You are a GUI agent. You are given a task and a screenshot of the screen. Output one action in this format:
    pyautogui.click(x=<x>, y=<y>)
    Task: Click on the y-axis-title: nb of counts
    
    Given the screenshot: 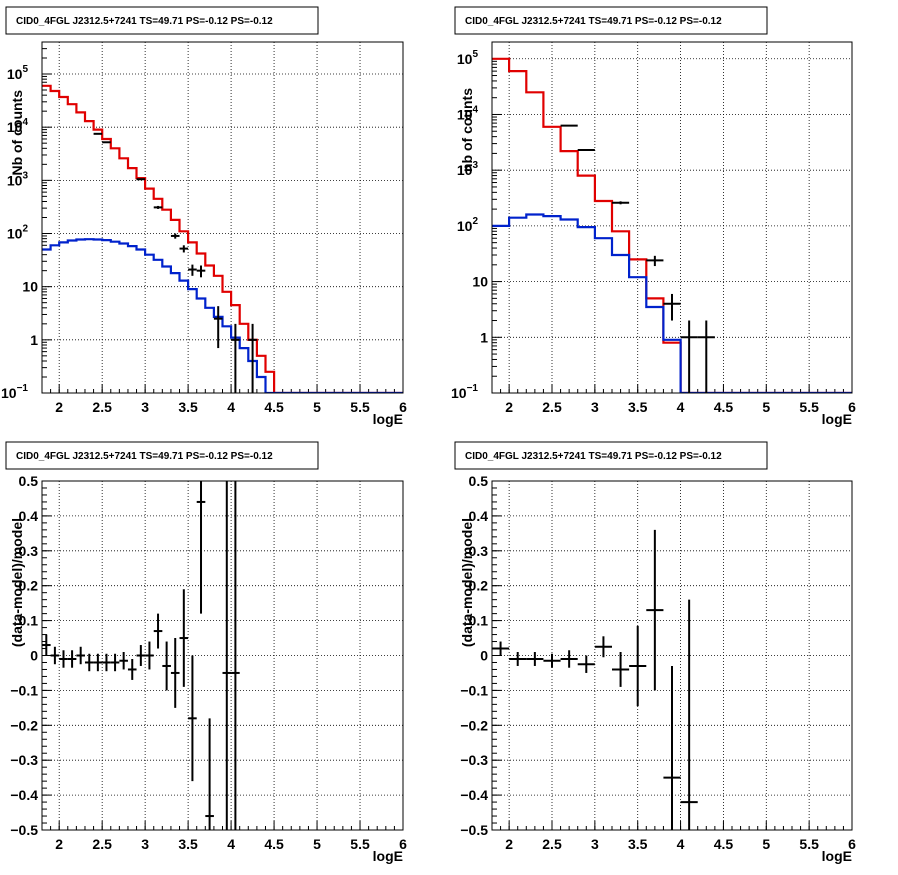 What is the action you would take?
    pyautogui.click(x=467, y=130)
    